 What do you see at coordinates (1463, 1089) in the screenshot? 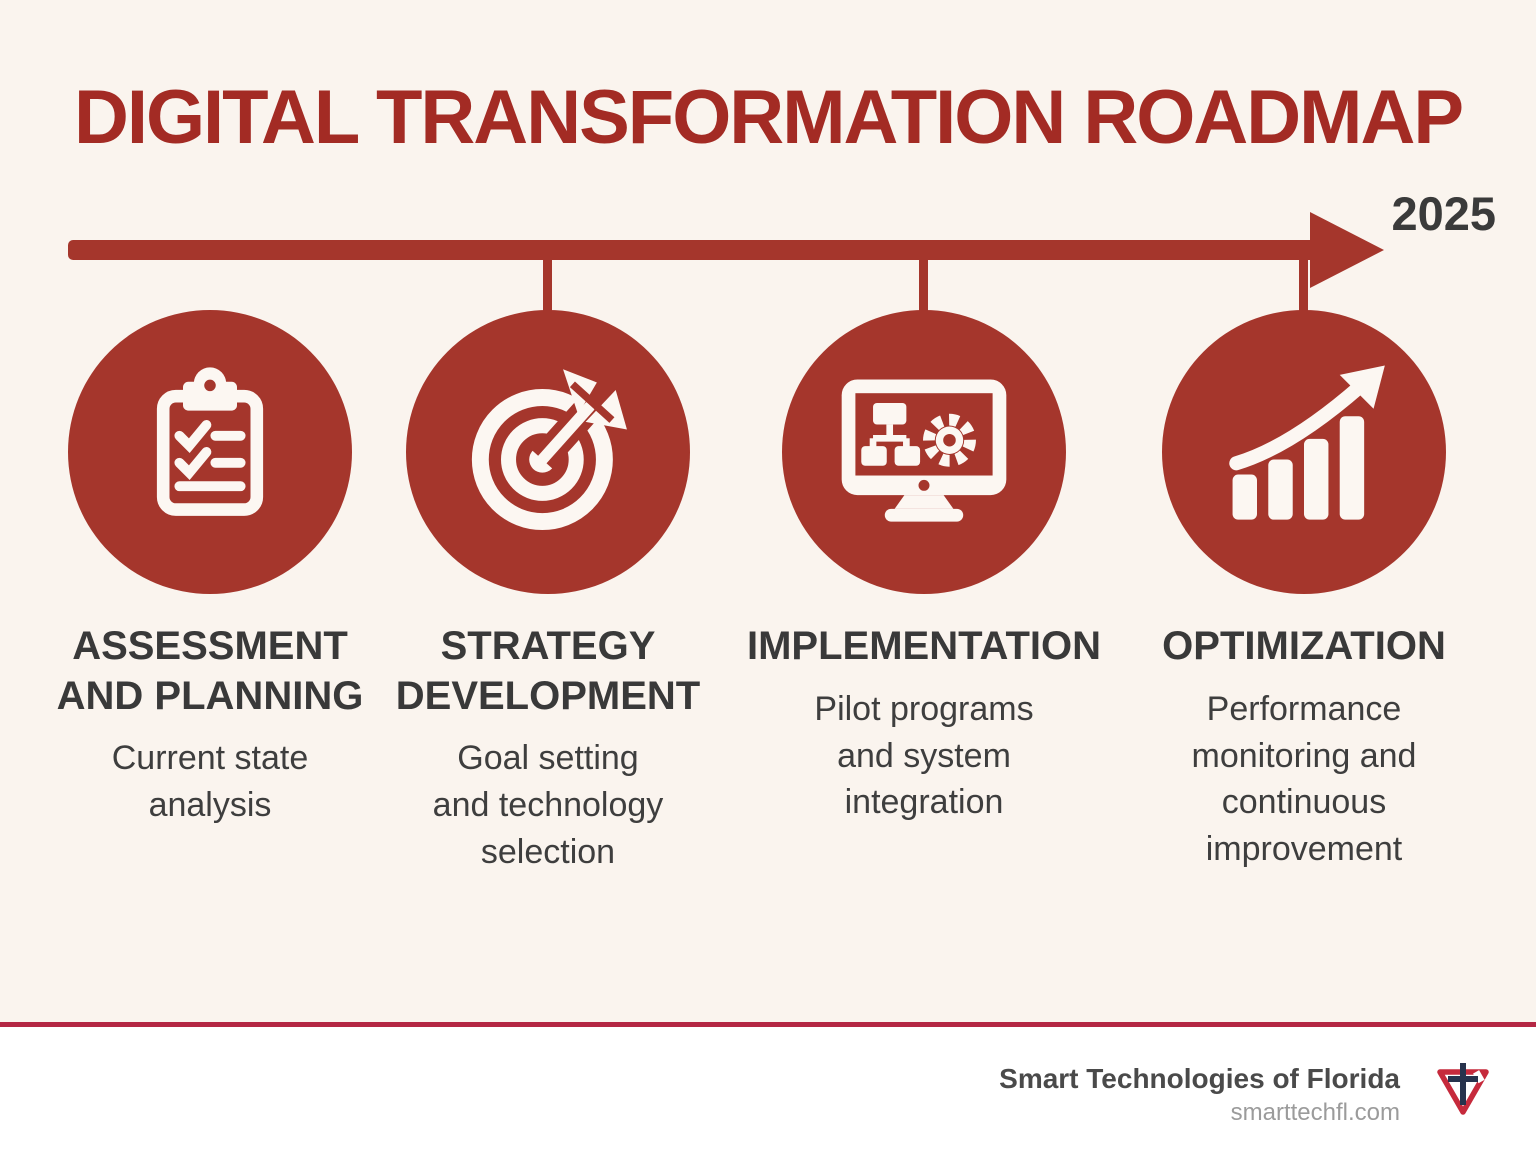
I see `triangle-cross-logo-icon` at bounding box center [1463, 1089].